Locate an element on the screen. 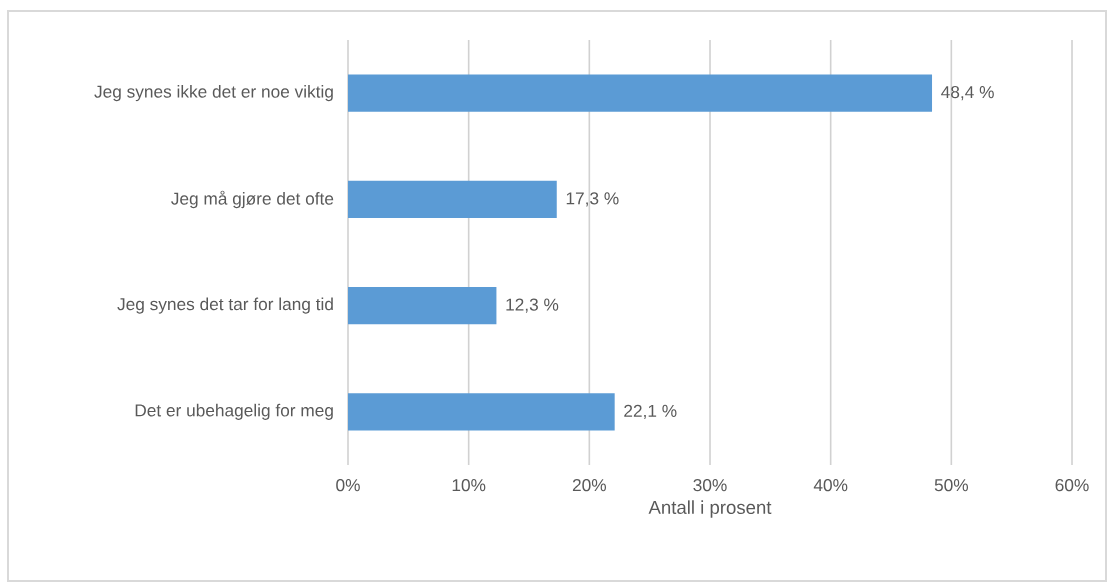 The image size is (1108, 583). data-label: 48,4 % is located at coordinates (967, 93).